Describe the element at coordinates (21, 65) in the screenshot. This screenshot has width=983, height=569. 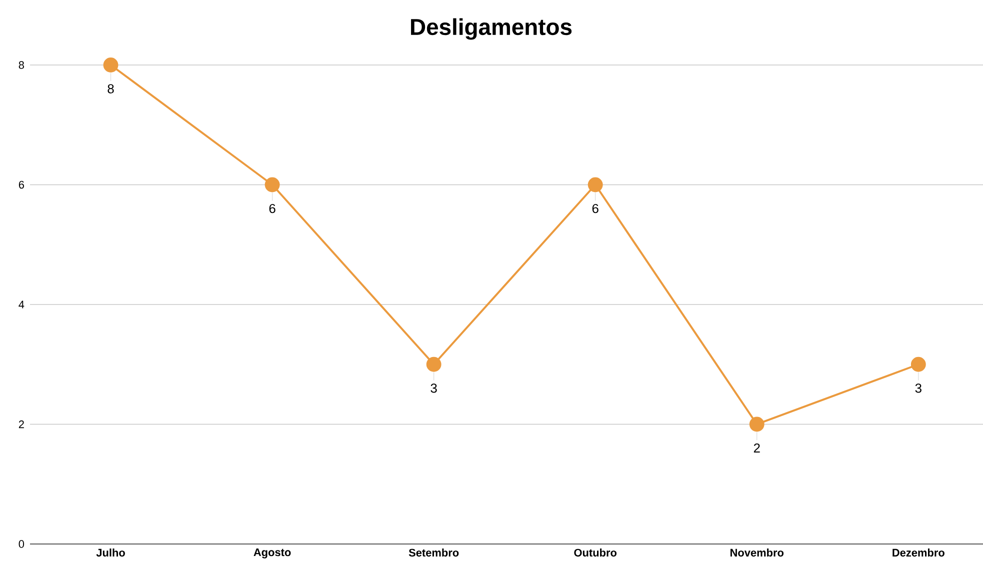
I see `y-tick-label: 8` at that location.